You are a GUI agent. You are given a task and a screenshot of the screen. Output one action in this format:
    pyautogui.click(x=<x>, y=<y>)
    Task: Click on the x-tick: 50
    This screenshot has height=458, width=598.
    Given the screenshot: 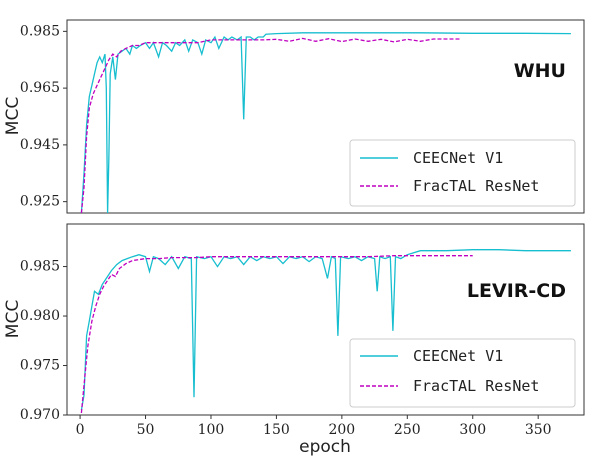 What is the action you would take?
    pyautogui.click(x=146, y=426)
    